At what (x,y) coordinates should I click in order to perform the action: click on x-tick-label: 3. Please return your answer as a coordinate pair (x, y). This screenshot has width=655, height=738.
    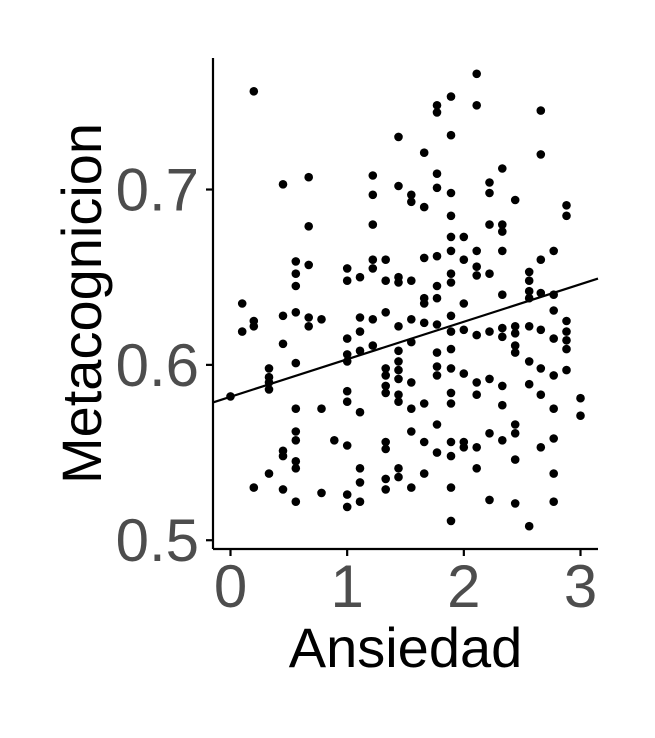
    Looking at the image, I should click on (580, 586).